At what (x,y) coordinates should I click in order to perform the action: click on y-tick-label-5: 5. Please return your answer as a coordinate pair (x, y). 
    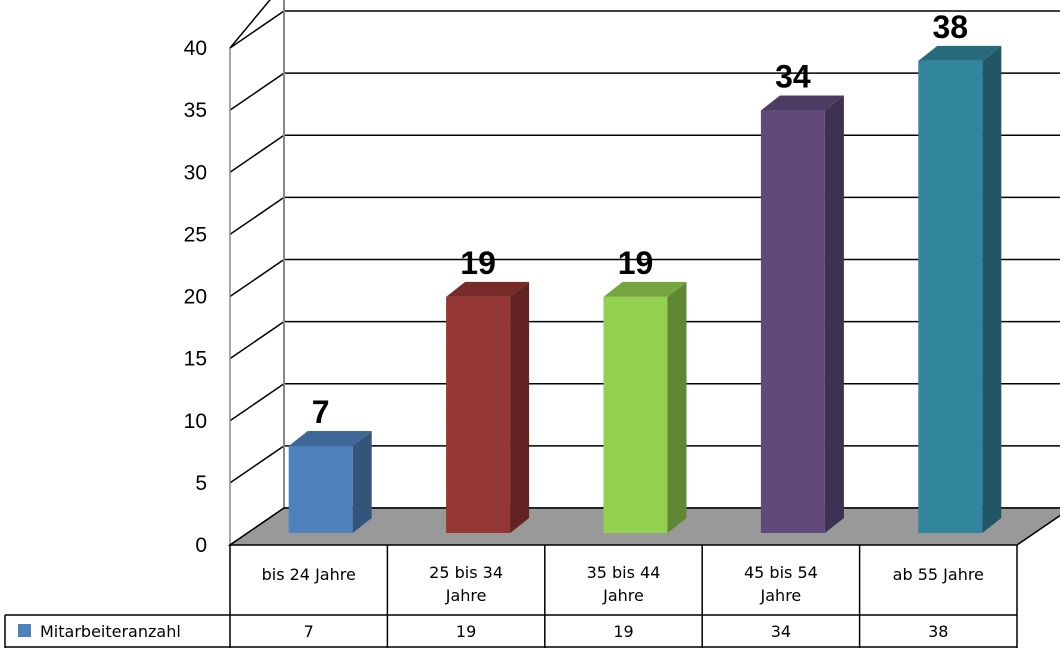
    Looking at the image, I should click on (201, 483).